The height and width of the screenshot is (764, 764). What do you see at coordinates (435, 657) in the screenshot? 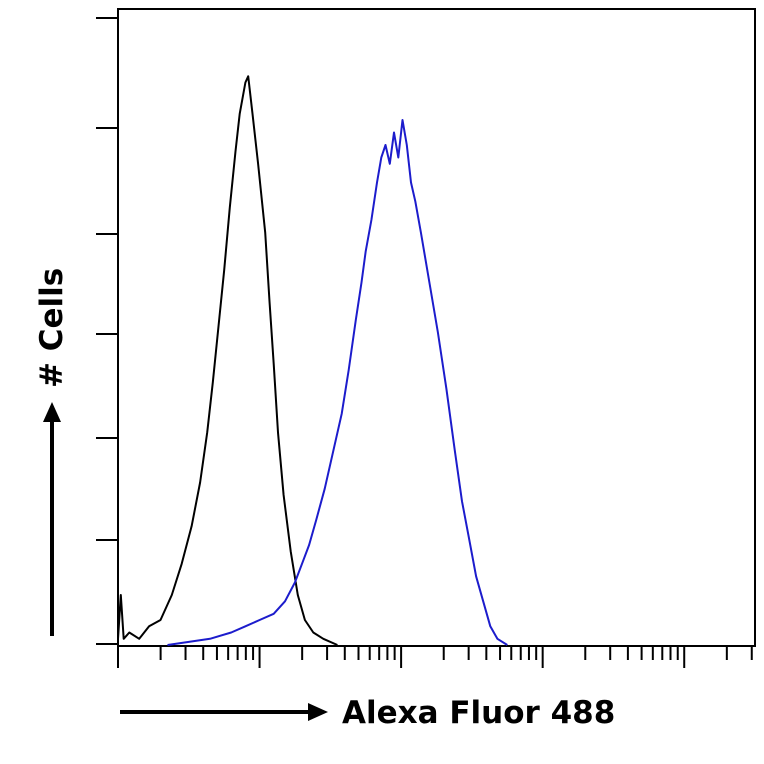
I see `x-axis-ticks` at bounding box center [435, 657].